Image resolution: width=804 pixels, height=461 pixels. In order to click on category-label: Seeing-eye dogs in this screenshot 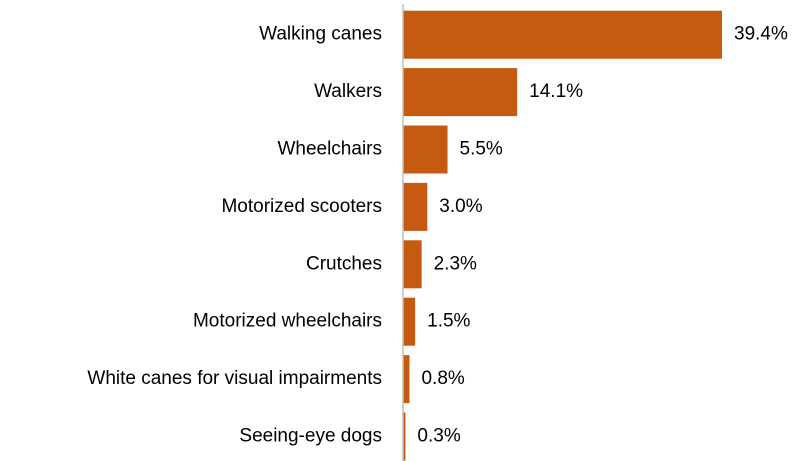, I will do `click(310, 436)`.